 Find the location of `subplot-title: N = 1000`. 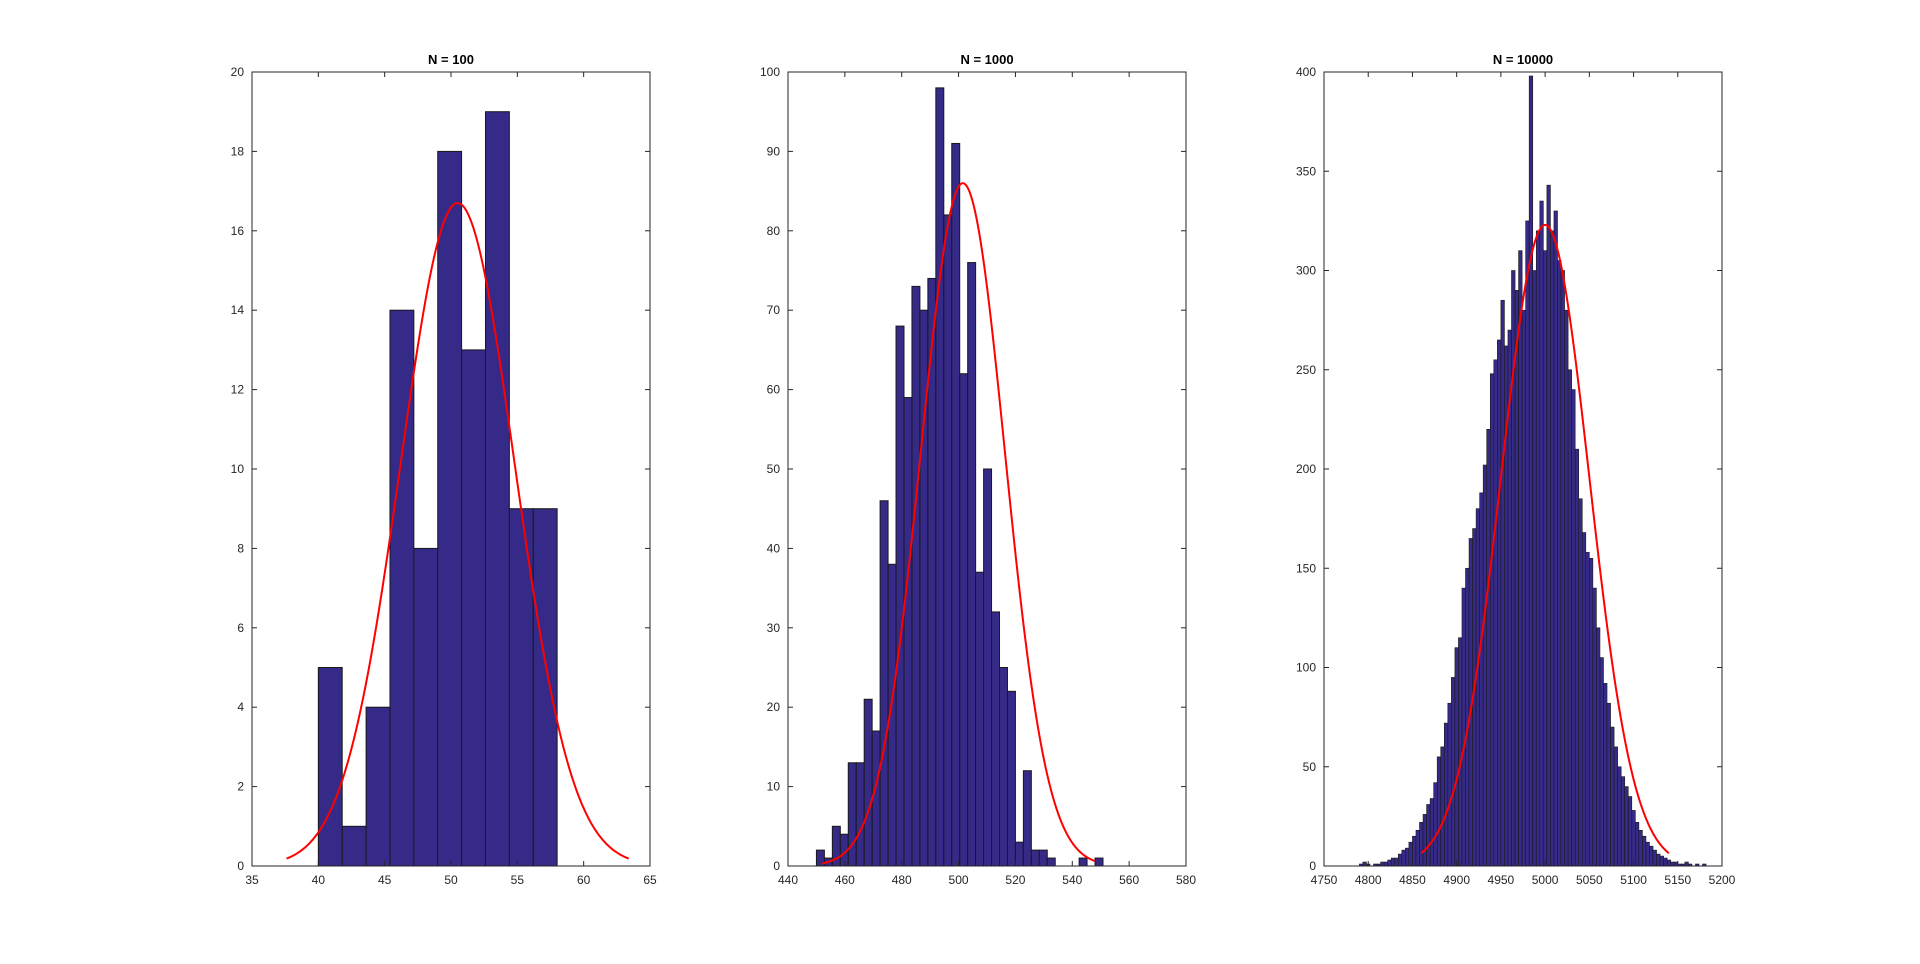

subplot-title: N = 1000 is located at coordinates (986, 59).